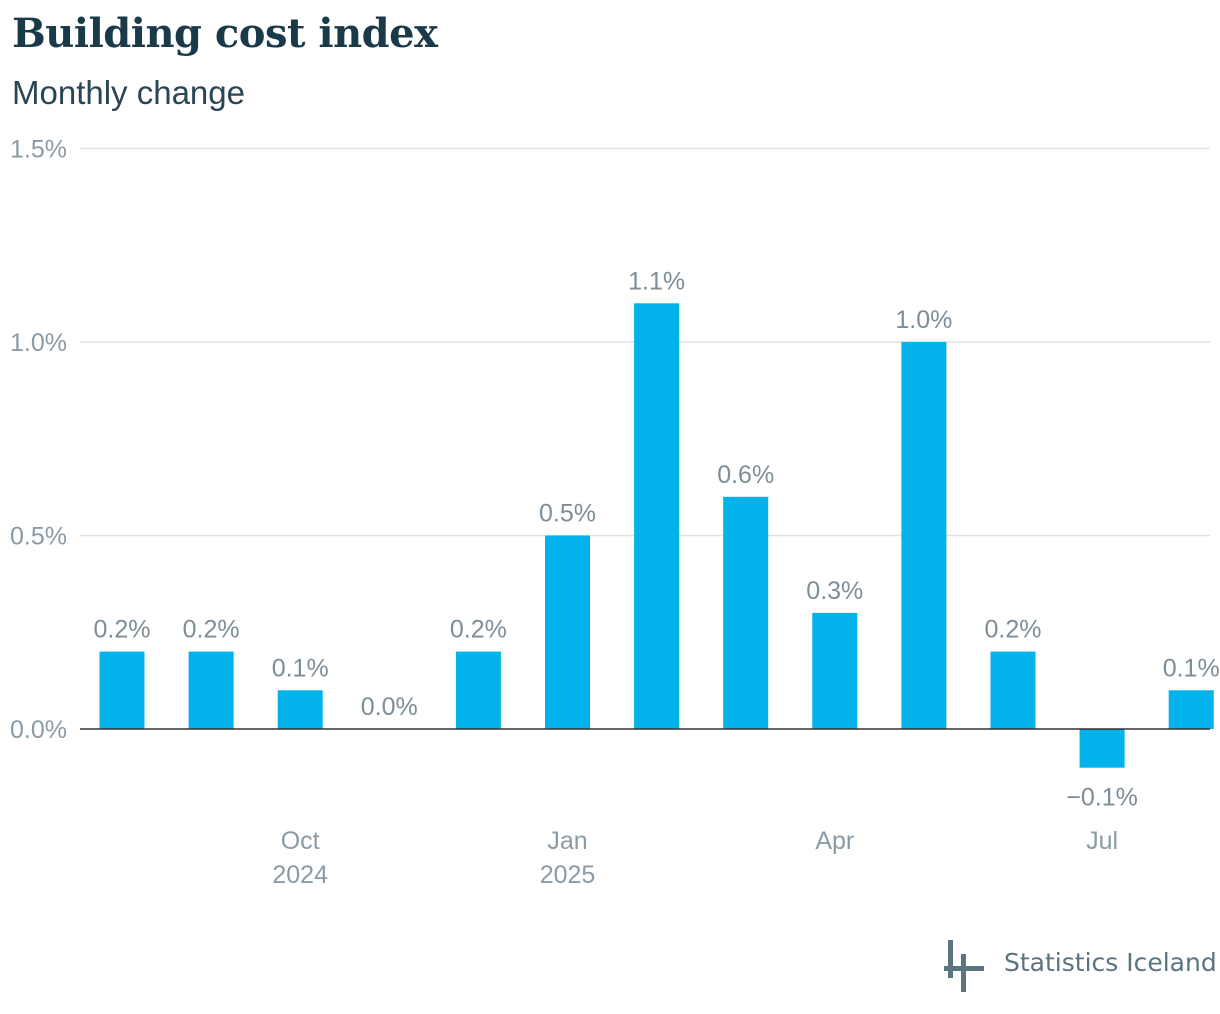 Image resolution: width=1220 pixels, height=1014 pixels. What do you see at coordinates (1110, 962) in the screenshot?
I see `brand-name: Statistics Iceland` at bounding box center [1110, 962].